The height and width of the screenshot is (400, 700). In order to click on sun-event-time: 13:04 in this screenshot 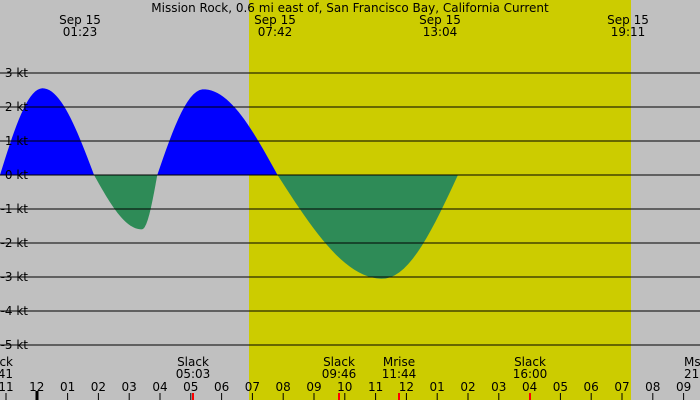, I will do `click(440, 32)`.